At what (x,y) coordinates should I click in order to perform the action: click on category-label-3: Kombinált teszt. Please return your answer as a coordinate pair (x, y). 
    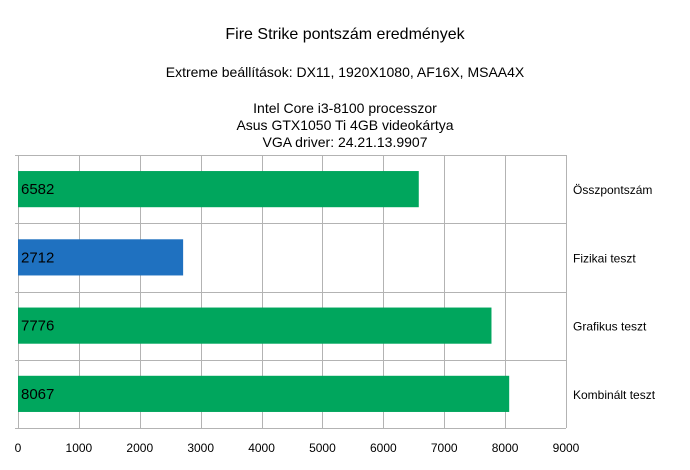
    Looking at the image, I should click on (614, 395).